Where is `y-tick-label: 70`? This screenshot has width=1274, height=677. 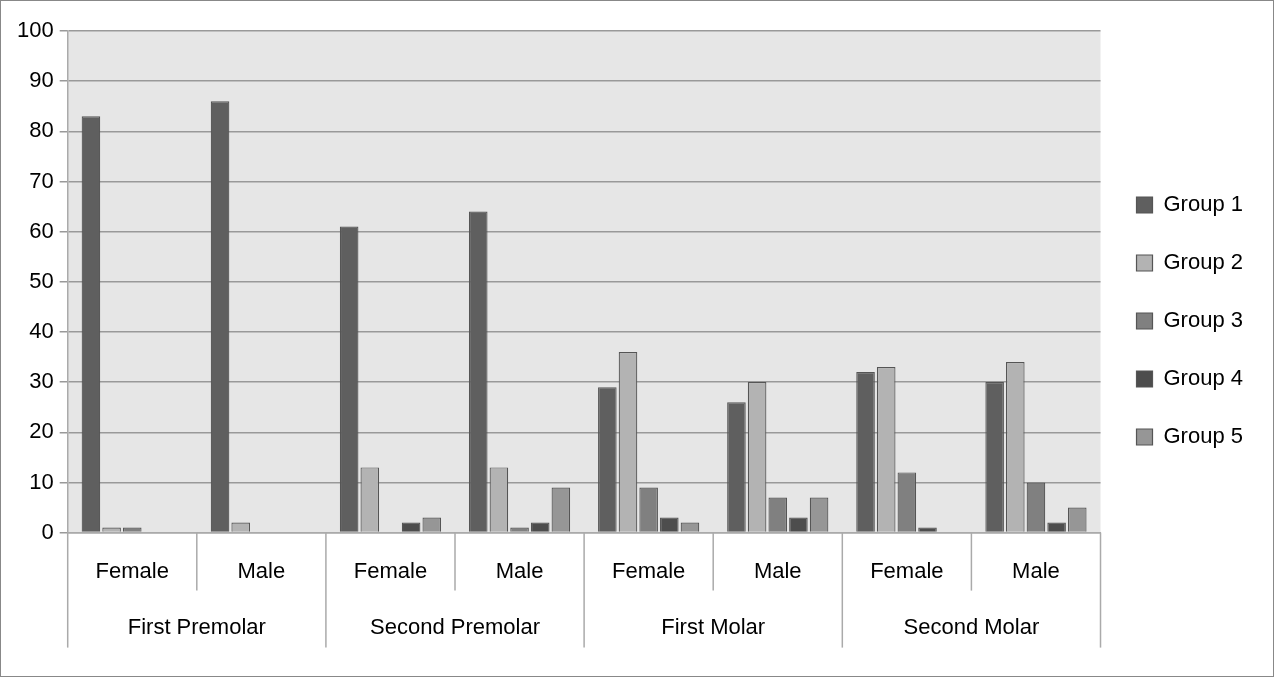 y-tick-label: 70 is located at coordinates (41, 180).